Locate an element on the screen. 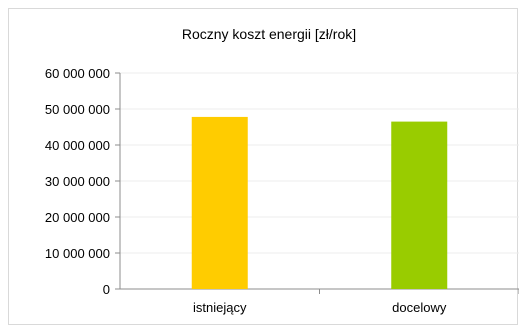  y-tick-label: 10 000 000 is located at coordinates (77, 253).